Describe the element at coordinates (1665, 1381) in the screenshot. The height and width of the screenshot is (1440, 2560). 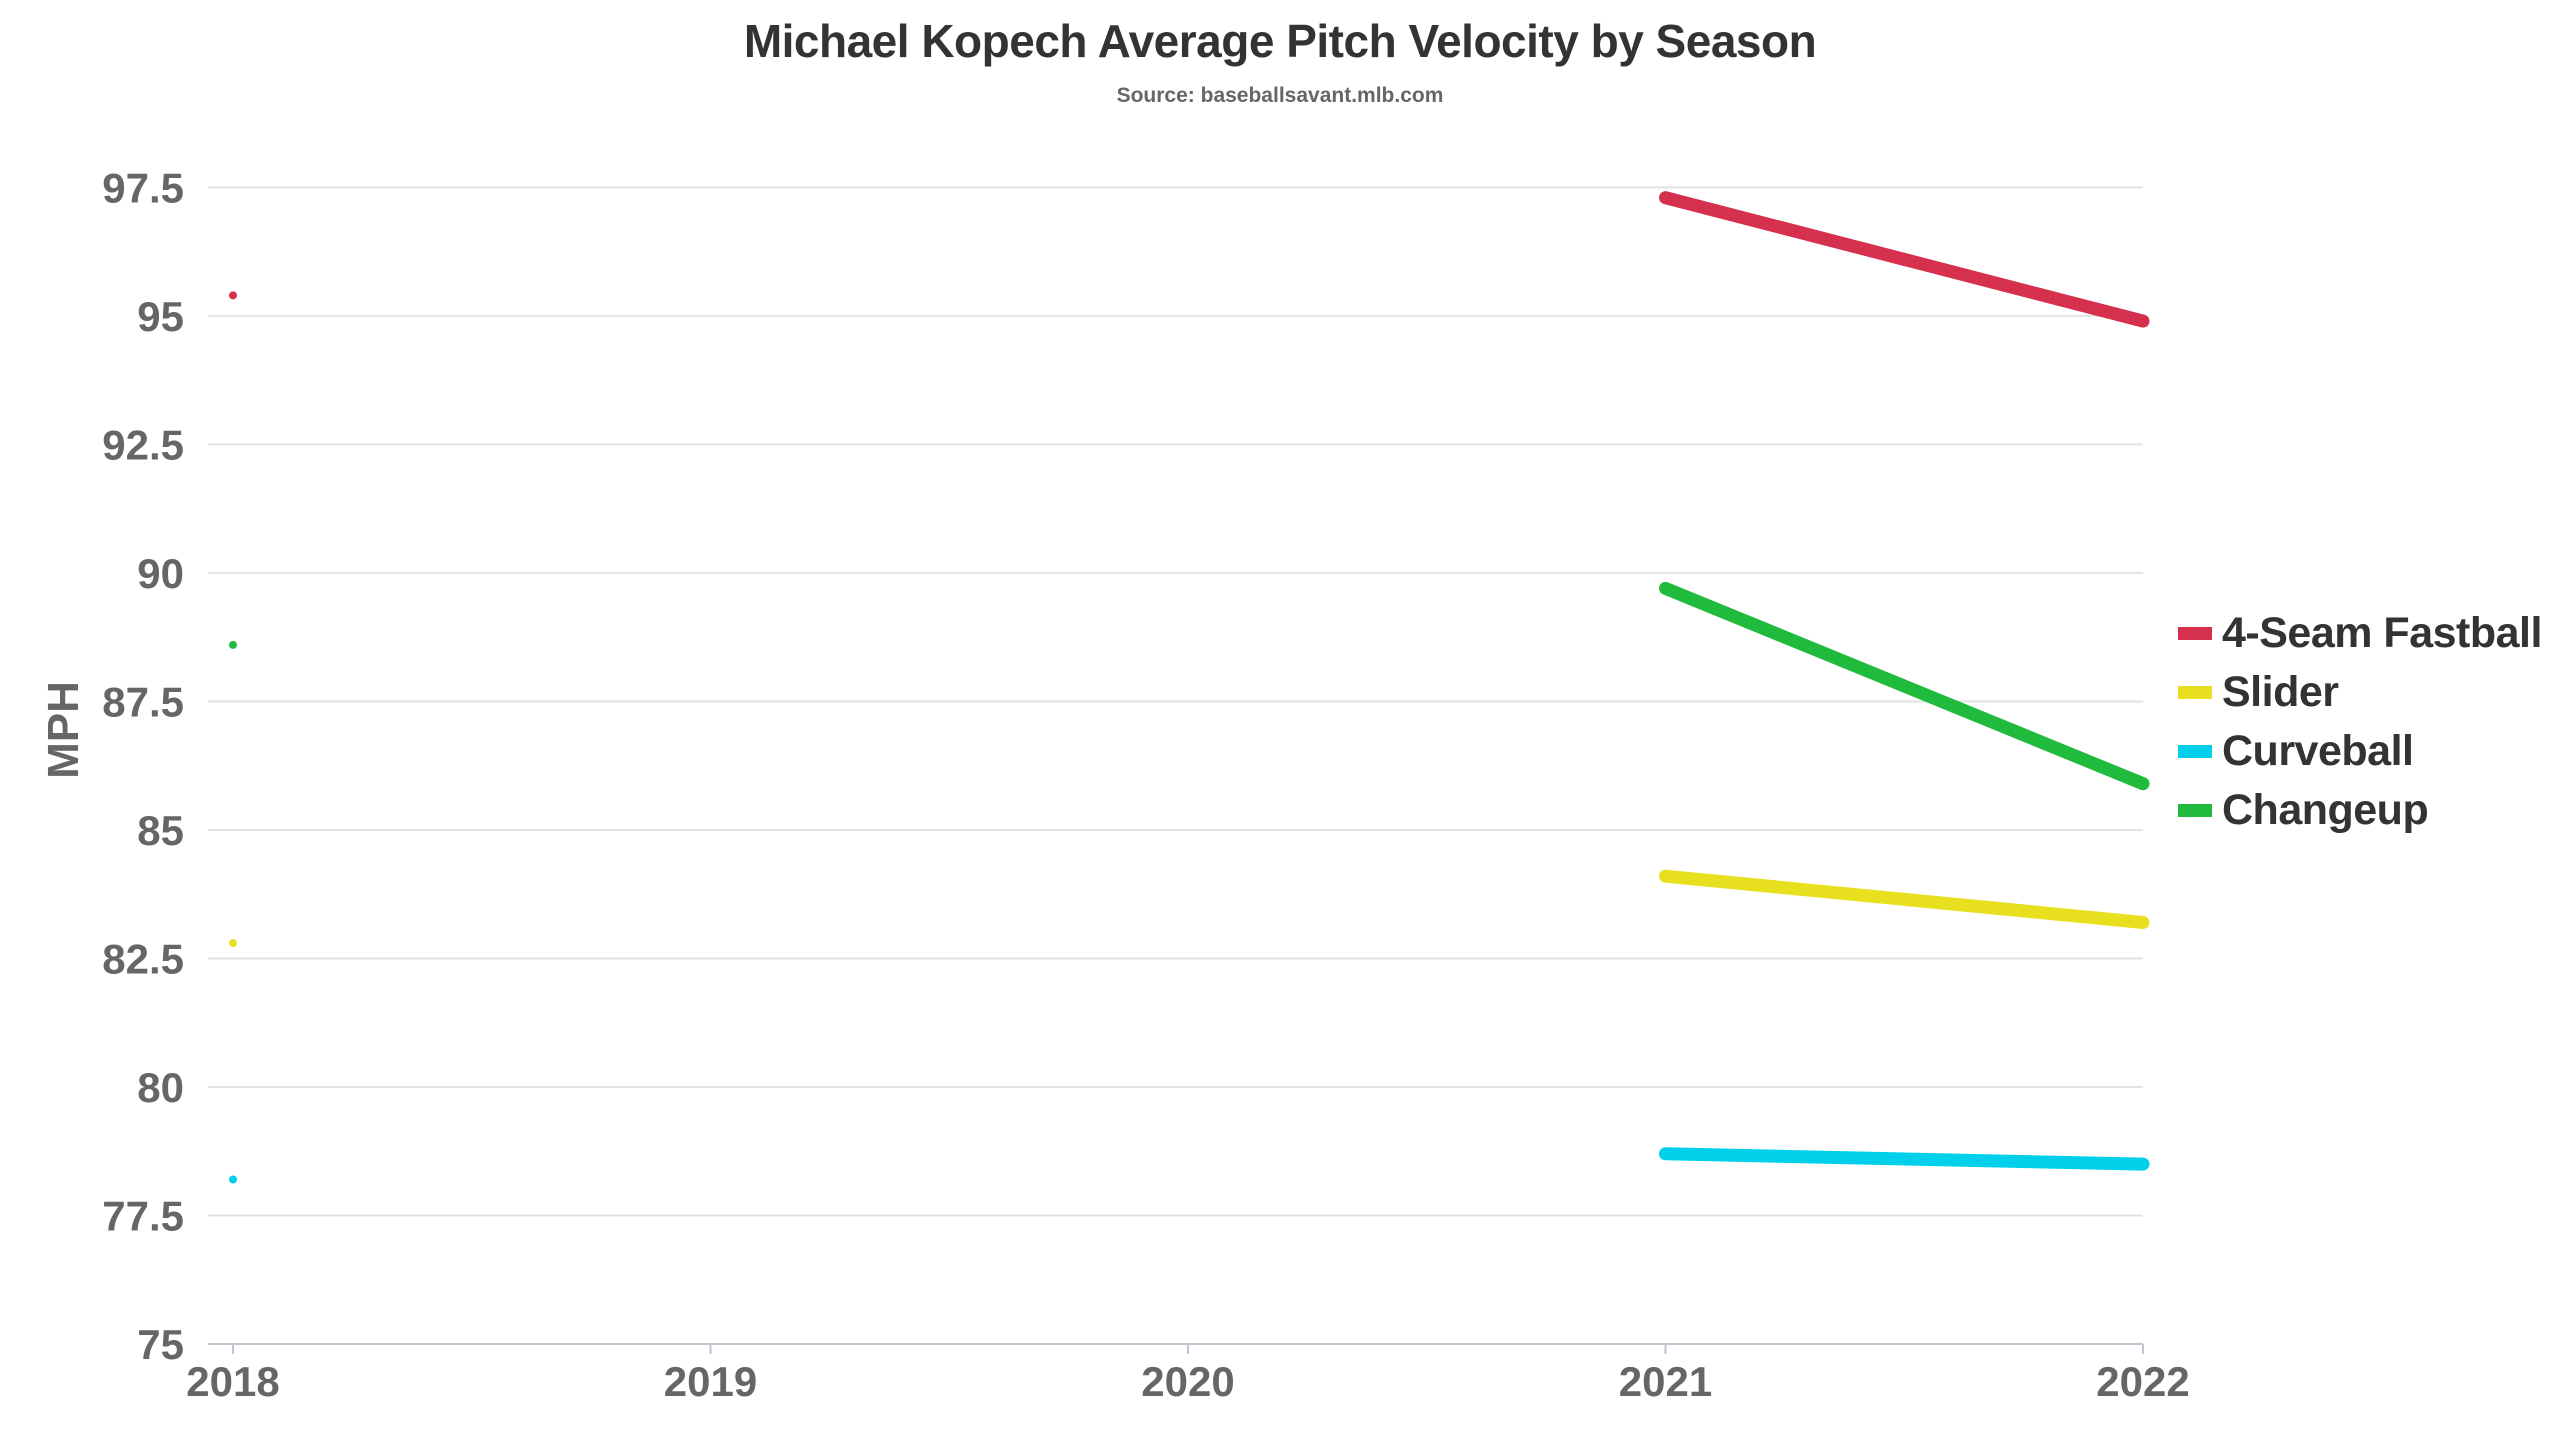
I see `x-tick-label: 2021` at that location.